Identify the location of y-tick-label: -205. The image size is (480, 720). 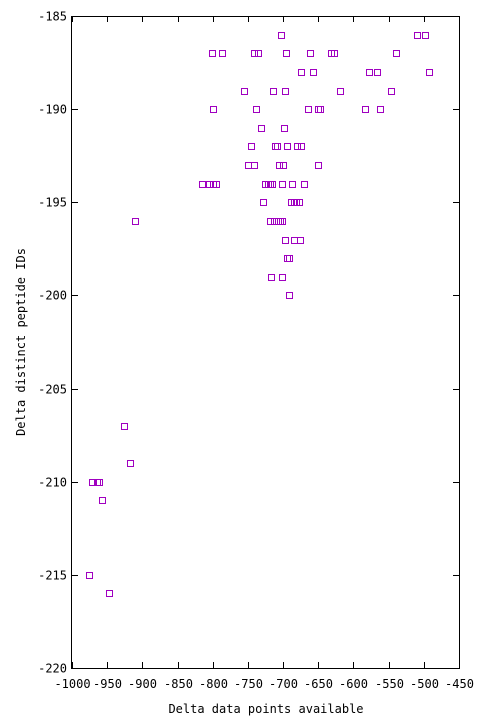
(52, 390).